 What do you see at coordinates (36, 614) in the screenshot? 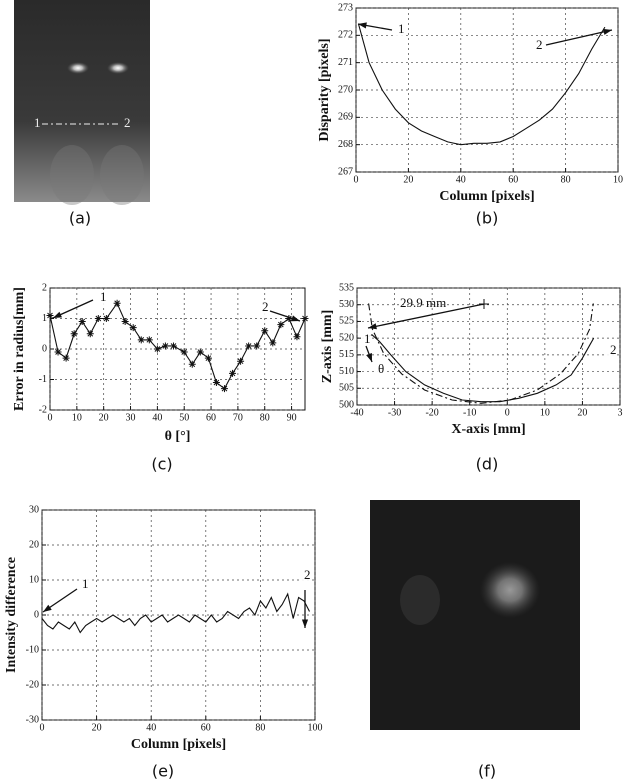
I see `y-tick-label: 0` at bounding box center [36, 614].